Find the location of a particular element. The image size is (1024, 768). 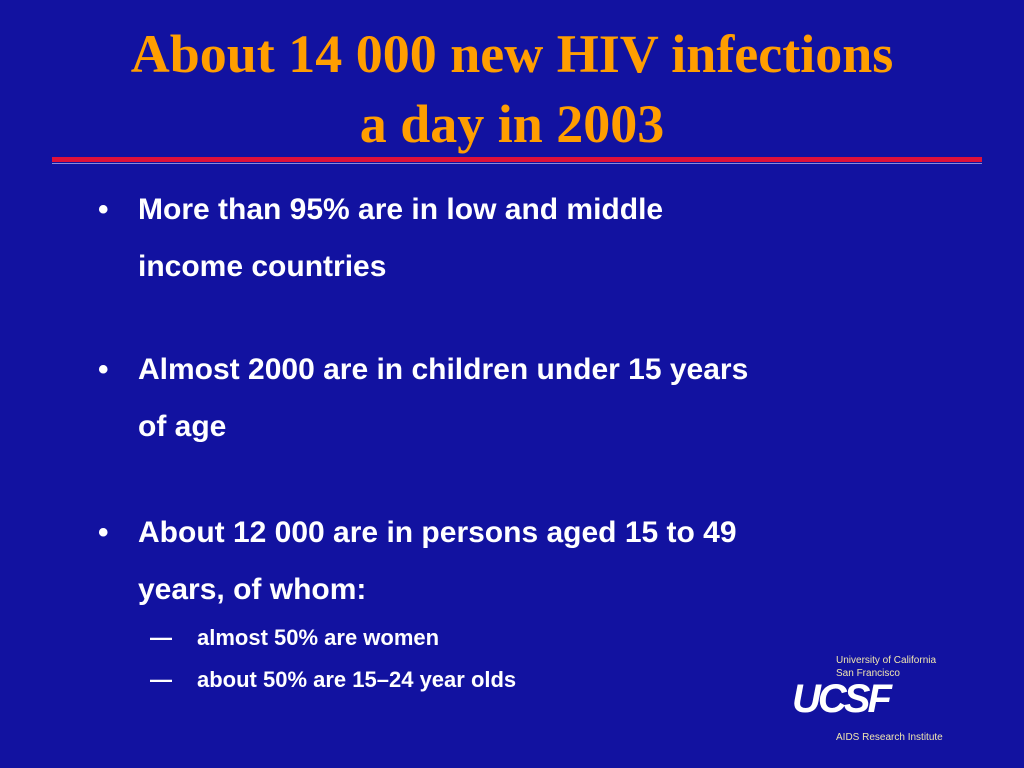

logo-text: University of California is located at coordinates (886, 660).